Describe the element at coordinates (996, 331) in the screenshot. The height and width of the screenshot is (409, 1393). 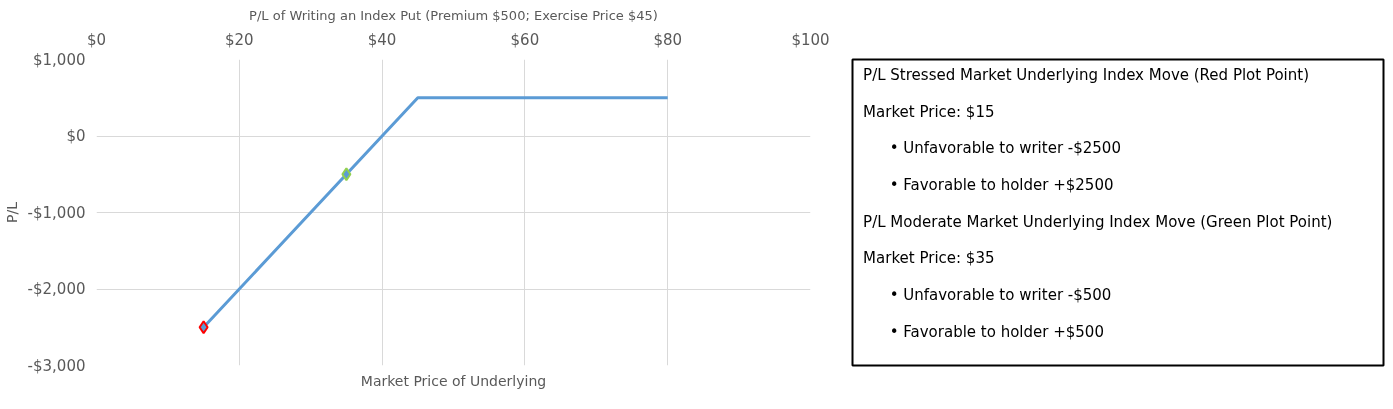
I see `text: • Favorable to holder +$500` at that location.